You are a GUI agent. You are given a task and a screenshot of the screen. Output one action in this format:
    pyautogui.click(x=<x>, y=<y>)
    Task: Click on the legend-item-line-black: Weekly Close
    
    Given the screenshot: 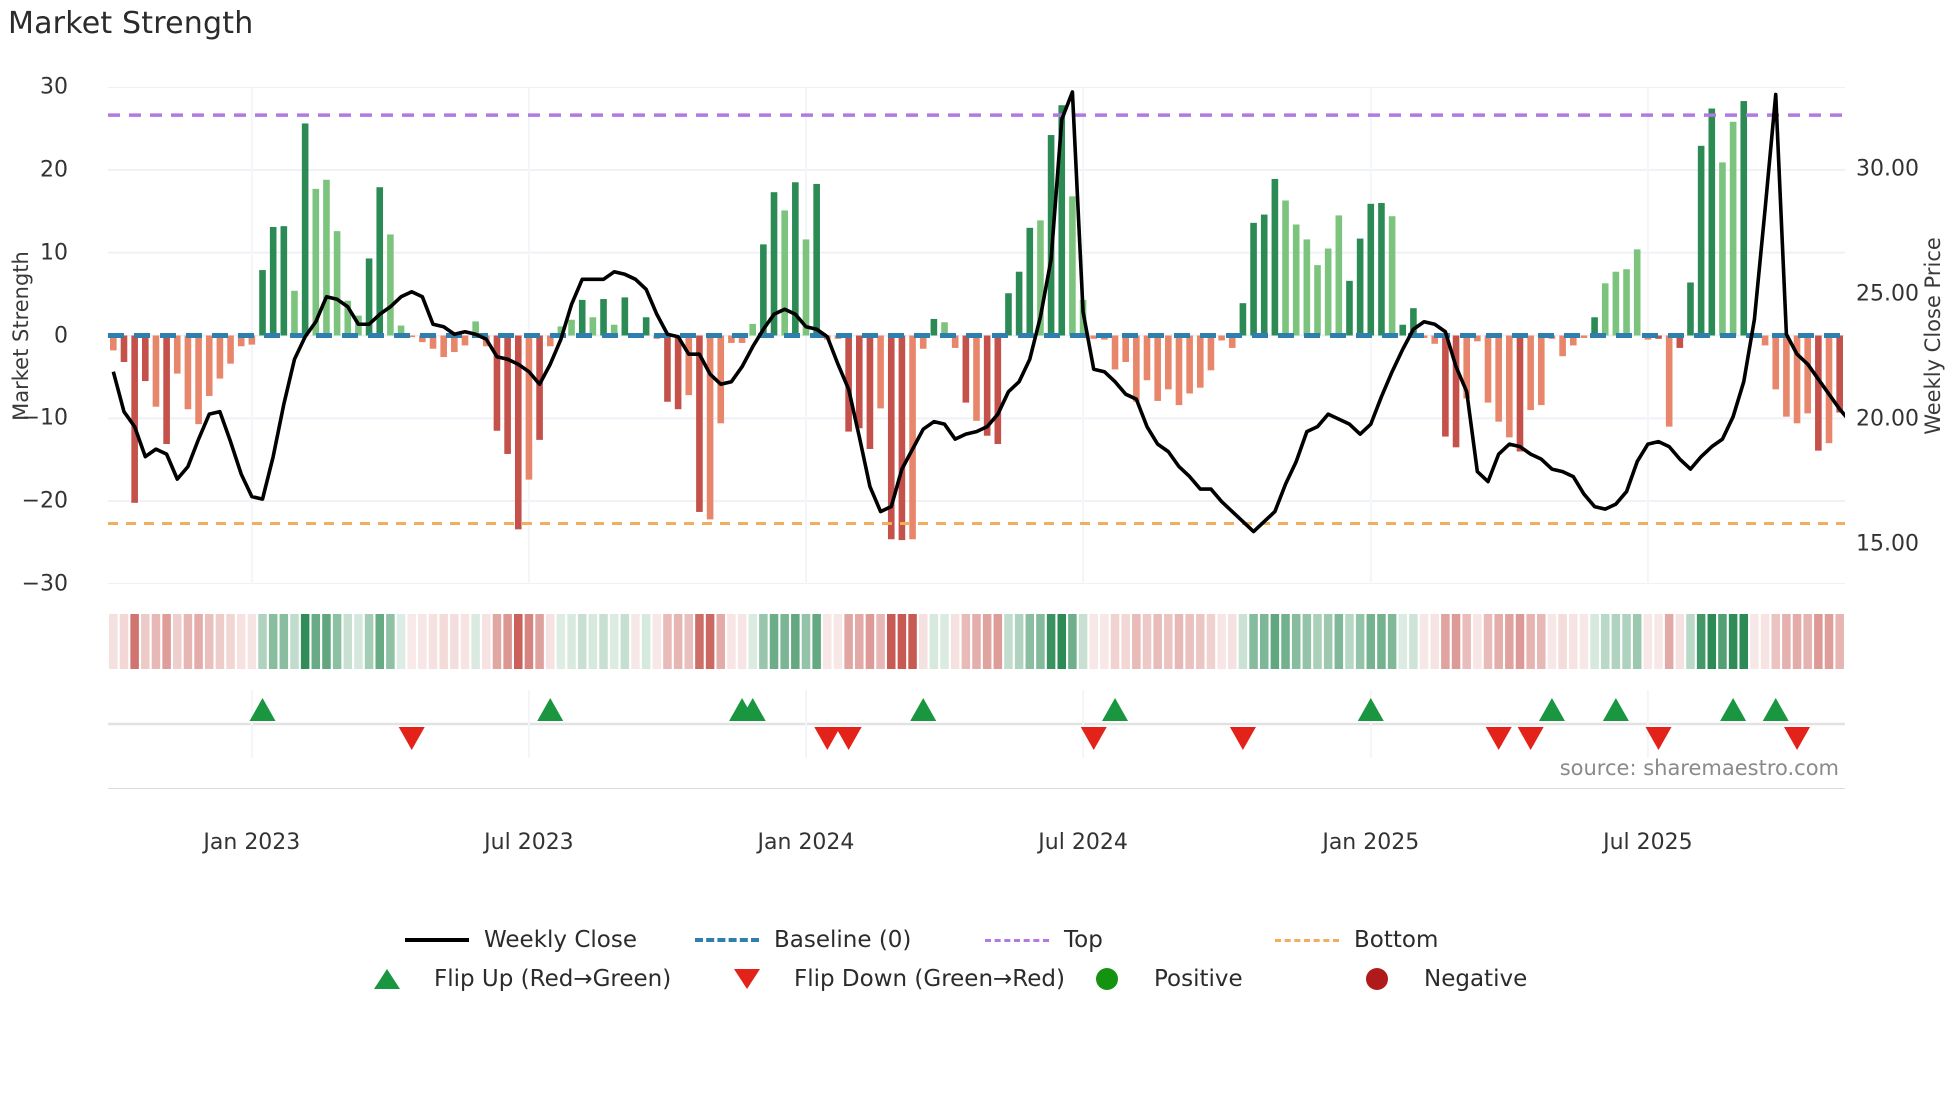 What is the action you would take?
    pyautogui.click(x=545, y=940)
    